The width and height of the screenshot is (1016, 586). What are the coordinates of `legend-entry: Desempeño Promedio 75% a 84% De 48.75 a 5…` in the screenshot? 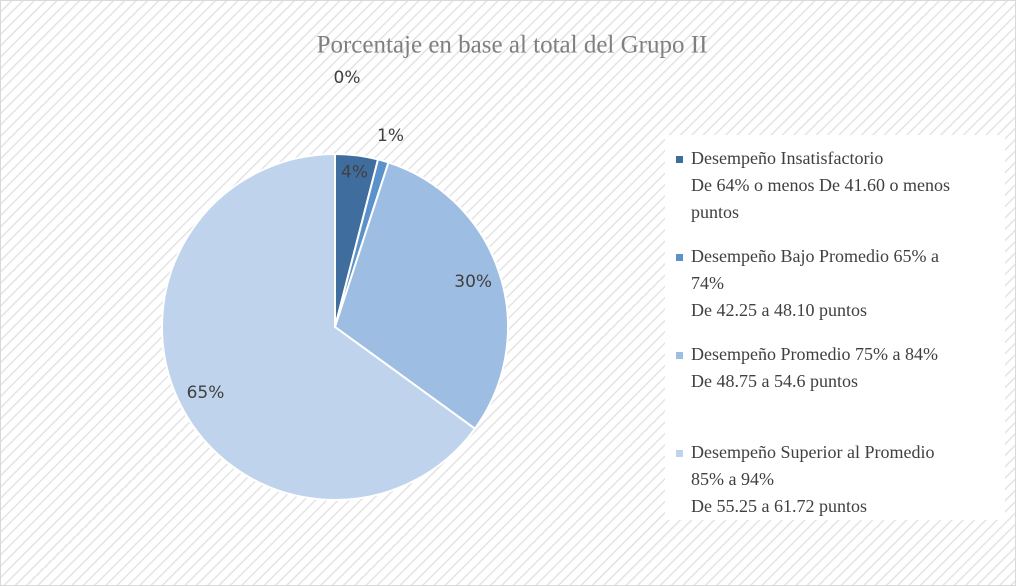 It's located at (814, 367).